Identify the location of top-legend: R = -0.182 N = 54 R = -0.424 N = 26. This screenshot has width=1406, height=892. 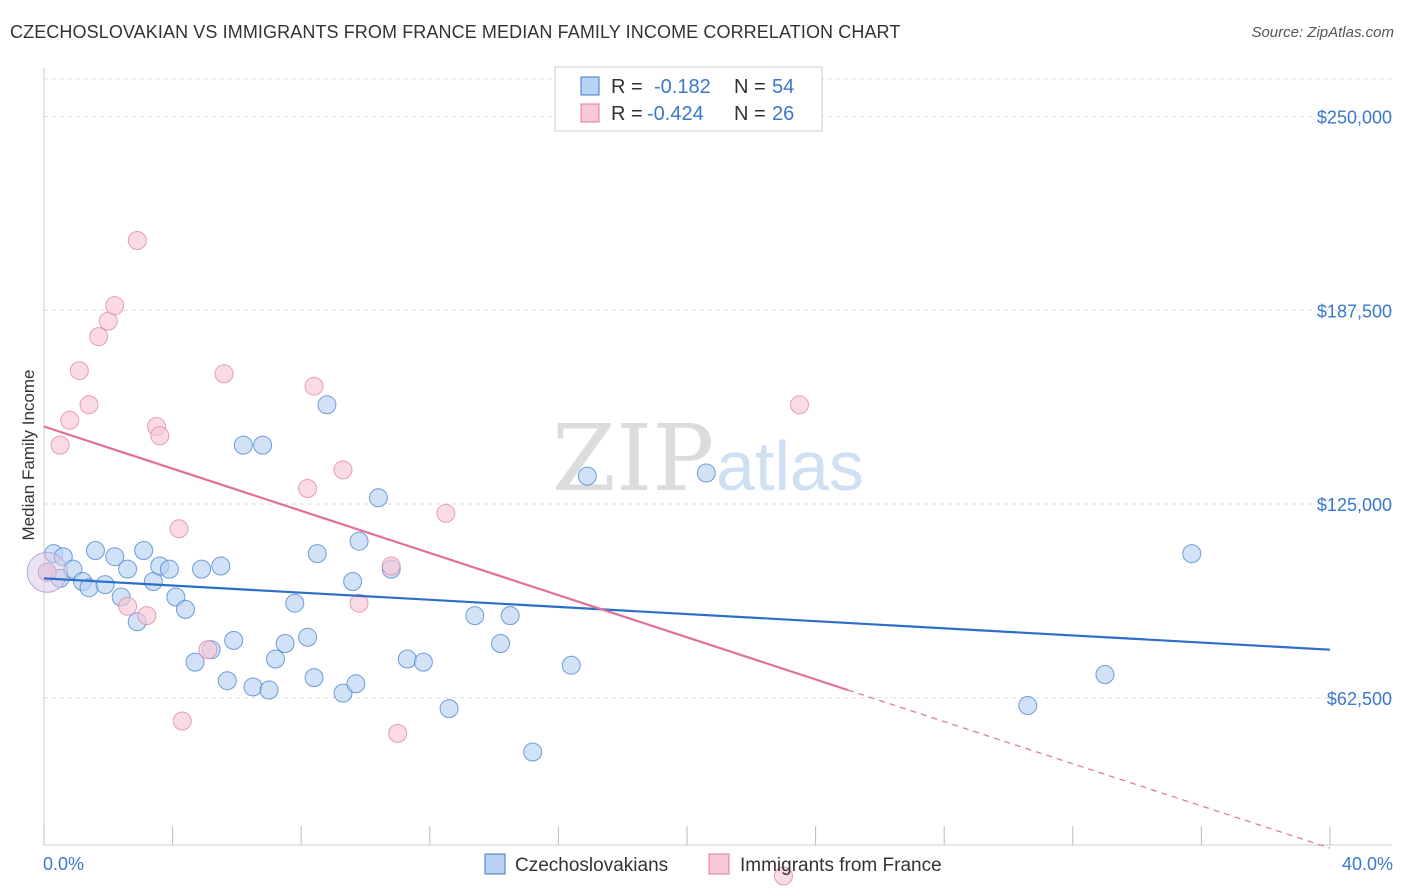
(688, 99).